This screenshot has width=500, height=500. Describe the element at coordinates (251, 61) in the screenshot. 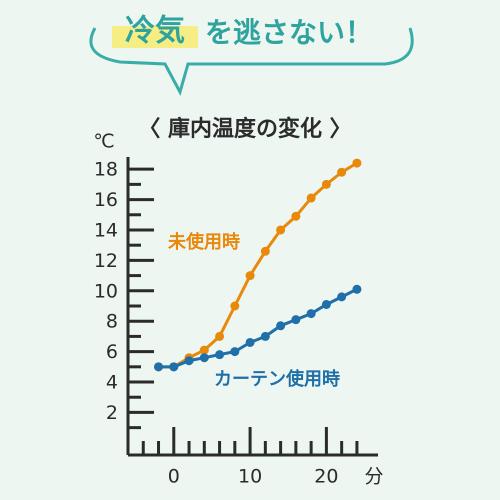

I see `speech-bubble` at that location.